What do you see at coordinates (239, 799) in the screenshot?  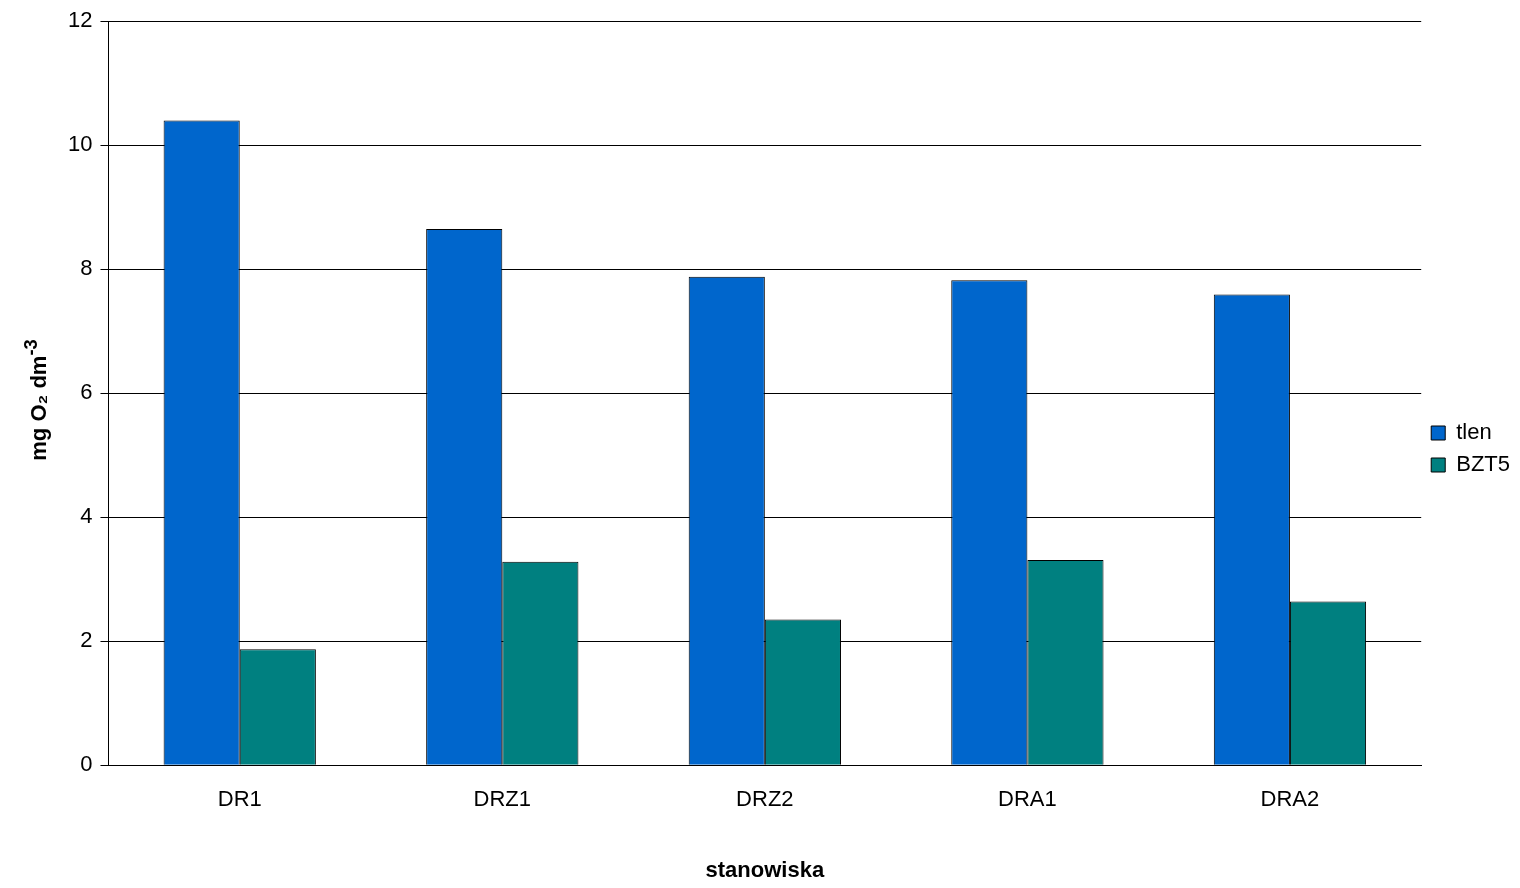 I see `x-tick-label: DR1` at bounding box center [239, 799].